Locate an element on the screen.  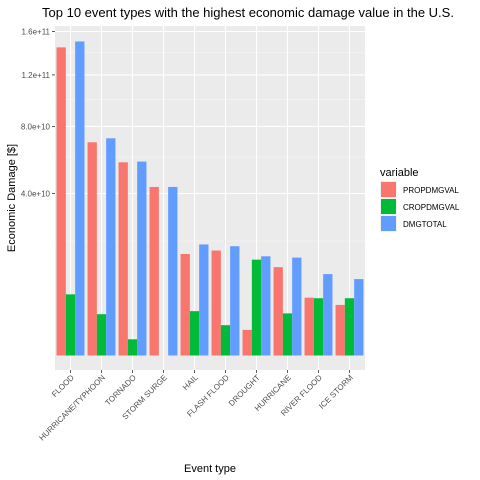
y-tick-label: 1.6e+11 is located at coordinates (35, 32).